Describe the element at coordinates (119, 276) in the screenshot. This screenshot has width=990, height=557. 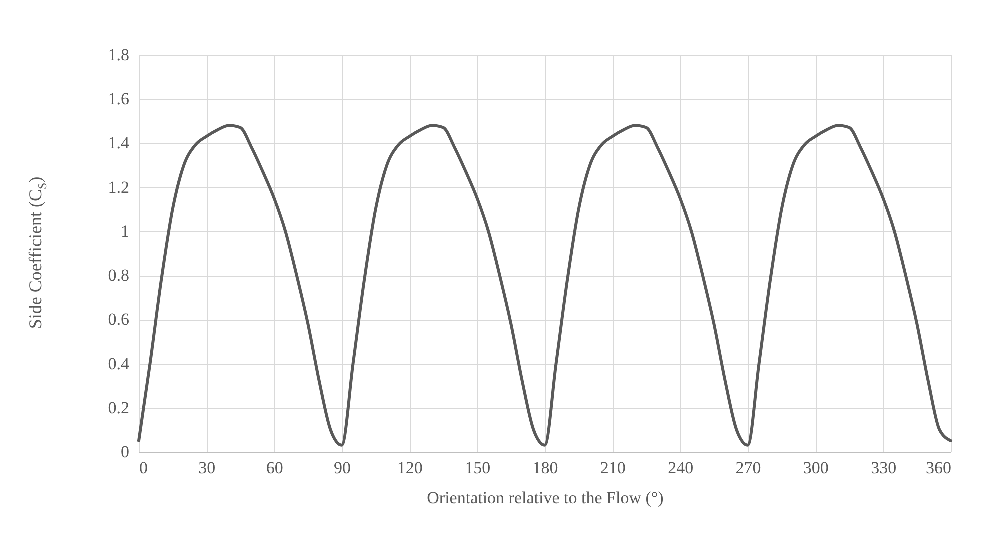
I see `y-tick-label: 0.8` at that location.